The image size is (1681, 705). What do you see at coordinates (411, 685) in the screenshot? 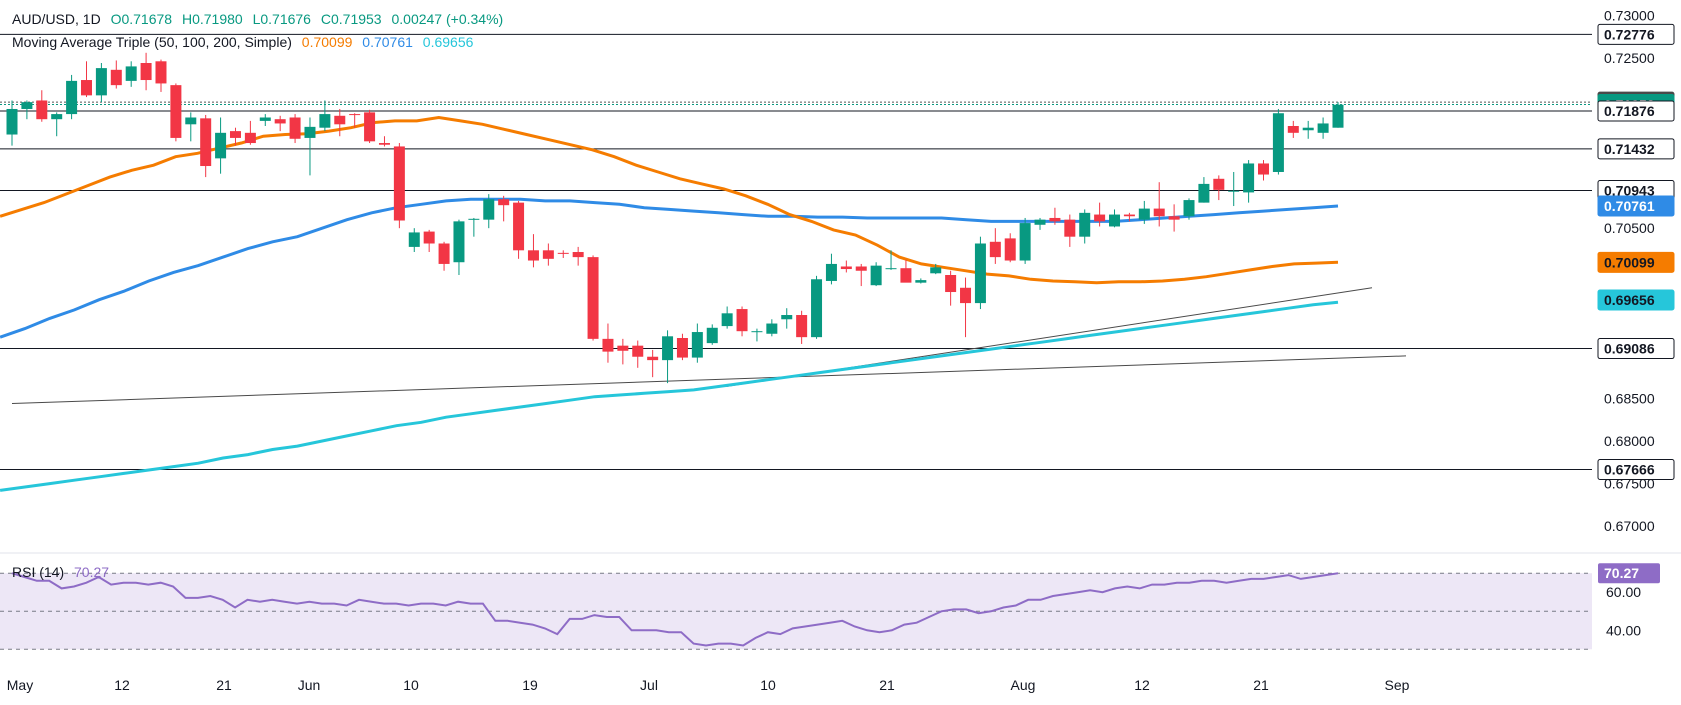
I see `time-tick-label: 10` at bounding box center [411, 685].